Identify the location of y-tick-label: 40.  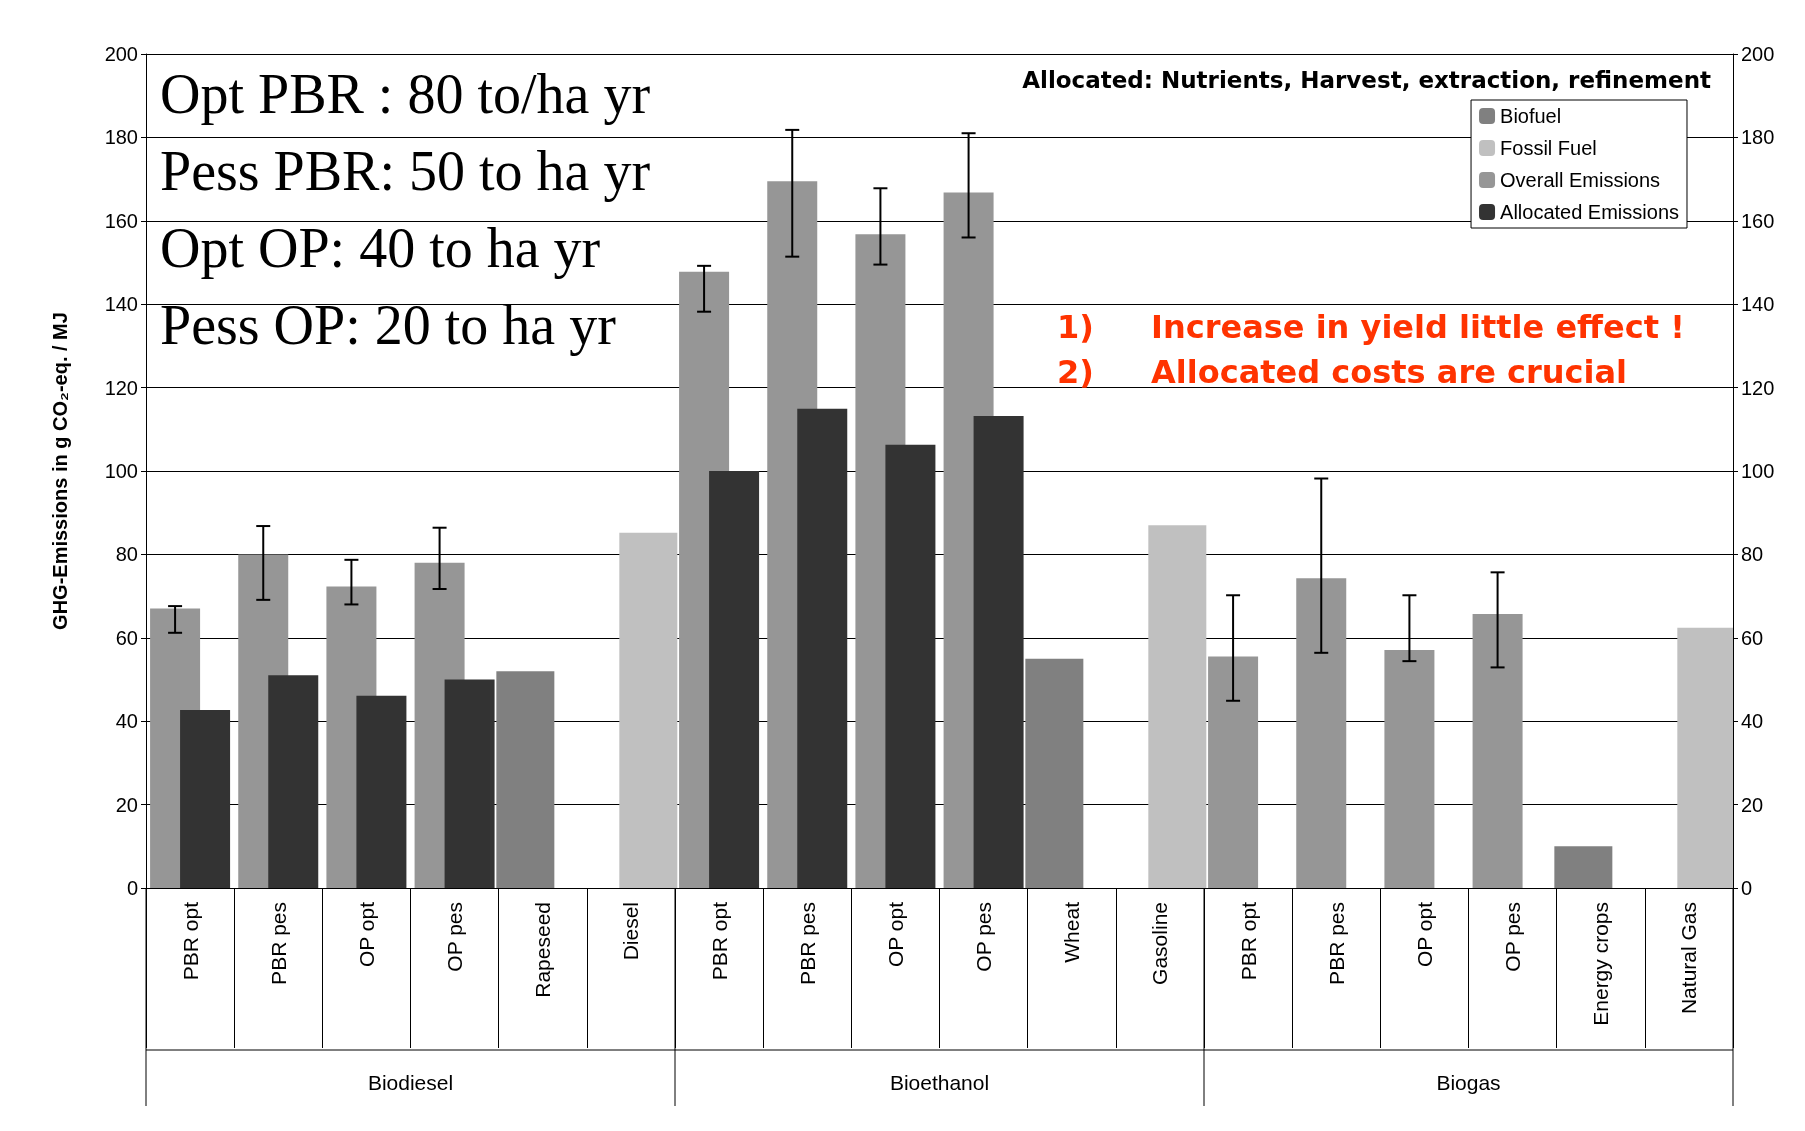
(126, 721).